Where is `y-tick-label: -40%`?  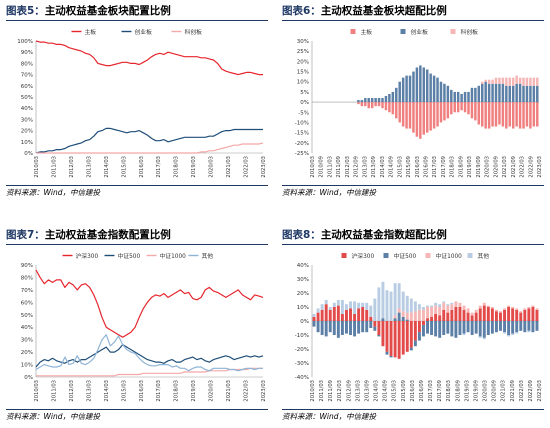 y-tick-label: -40% is located at coordinates (302, 378).